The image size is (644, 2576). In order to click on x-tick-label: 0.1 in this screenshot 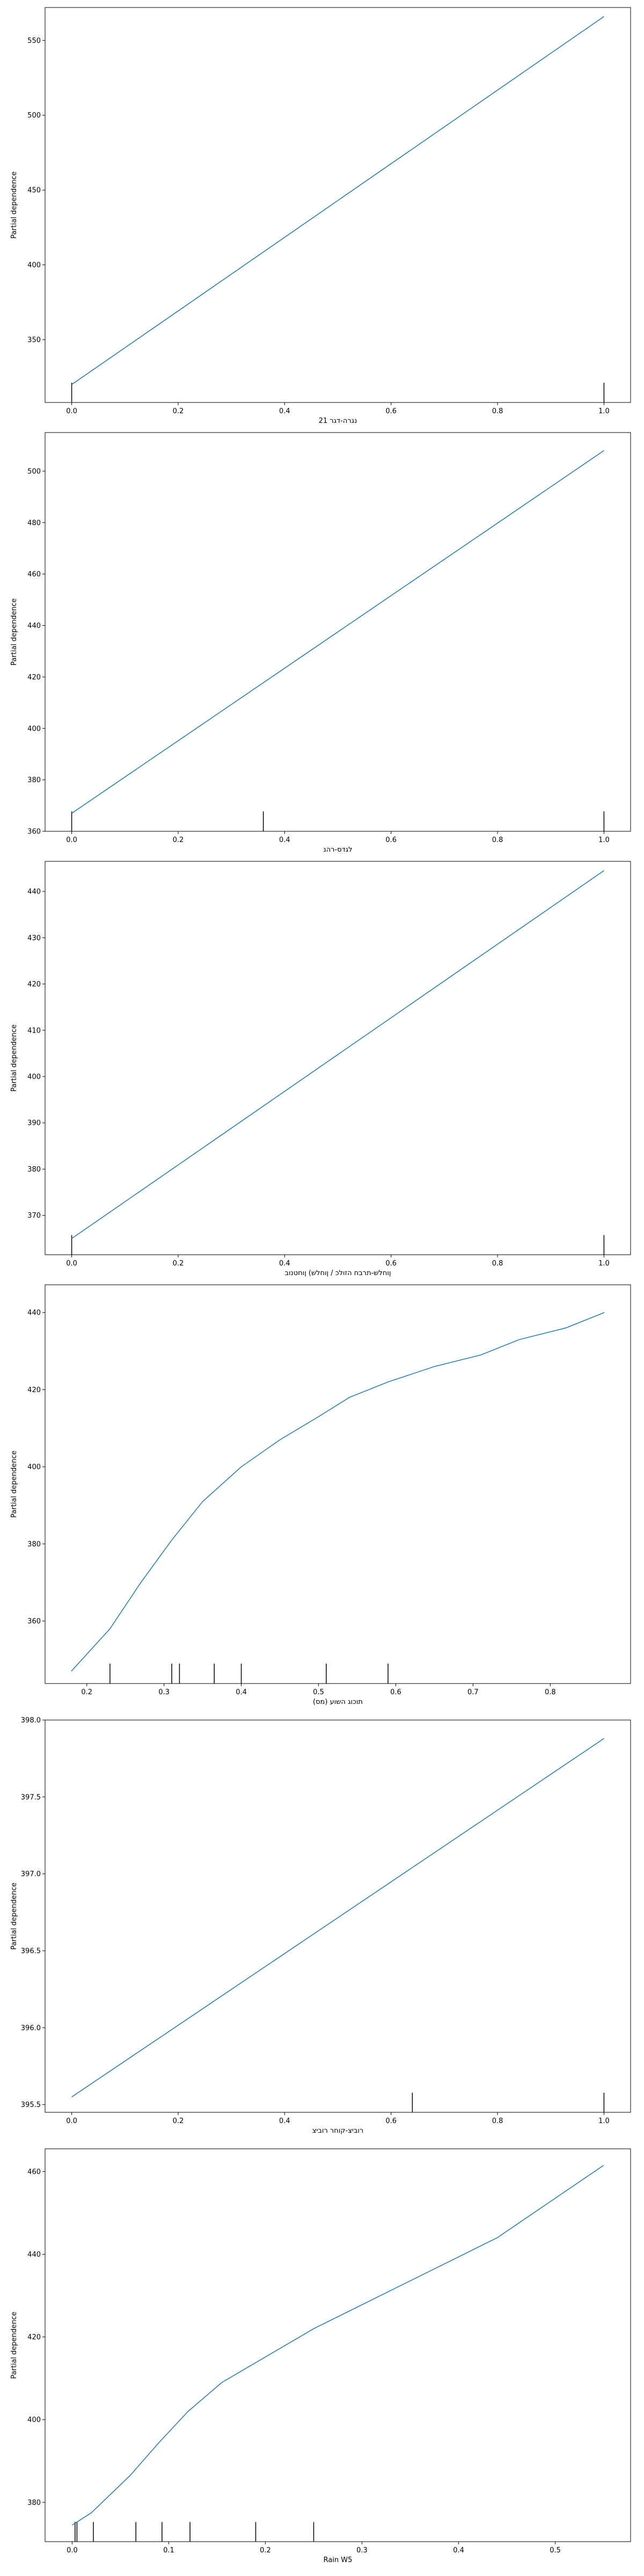, I will do `click(168, 2550)`.